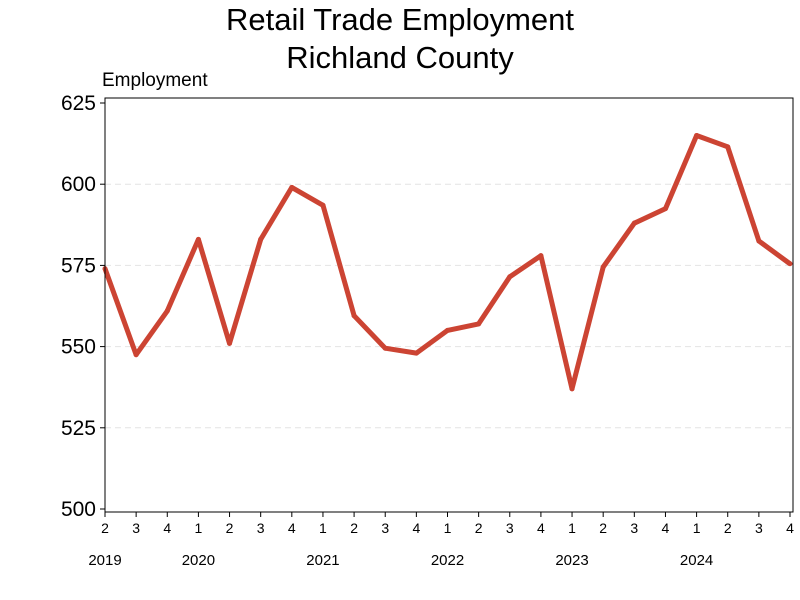 The width and height of the screenshot is (800, 600). Describe the element at coordinates (400, 19) in the screenshot. I see `chart-title-line-1: Retail Trade Employment` at that location.